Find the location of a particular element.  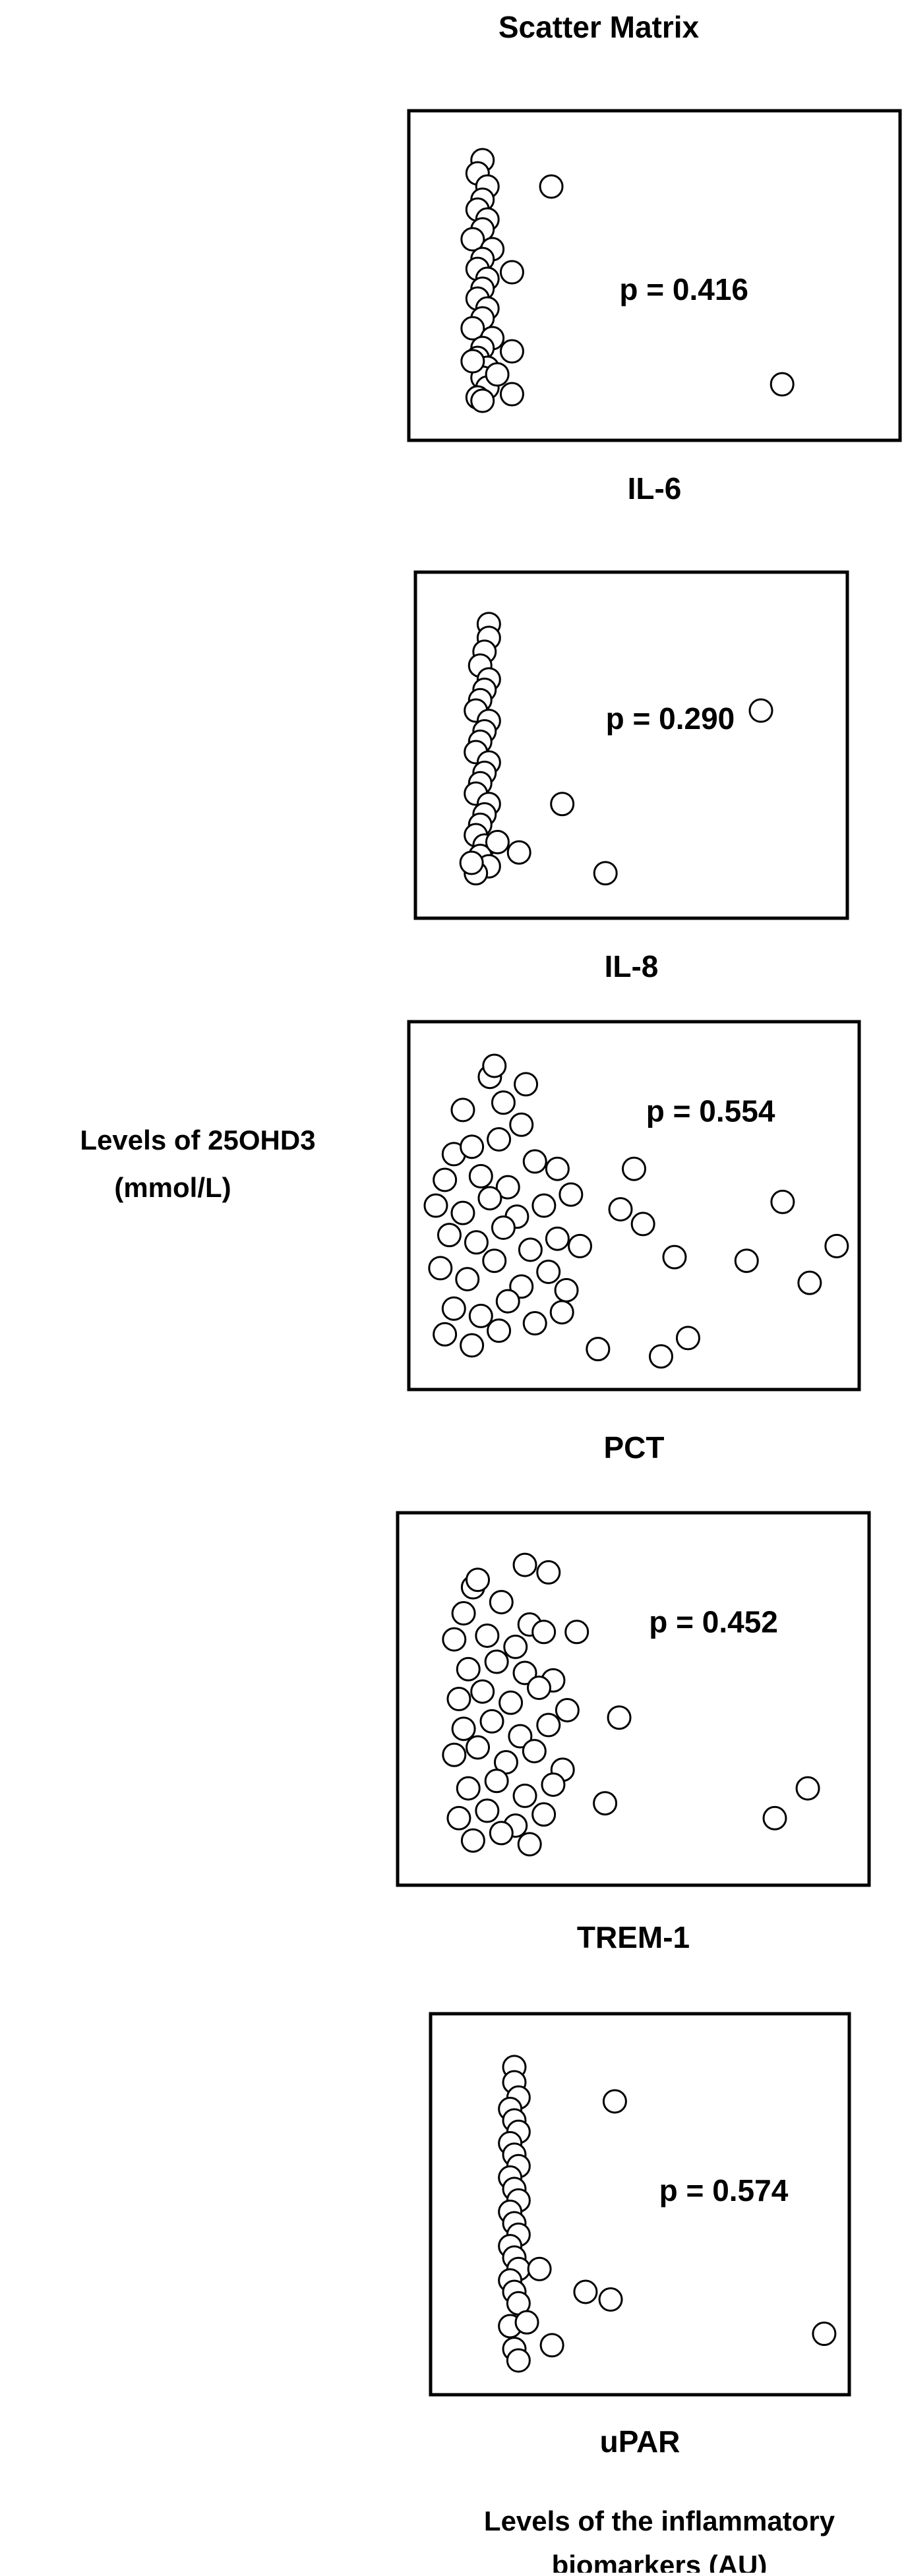

x-axis-label: IL-6 is located at coordinates (655, 488).